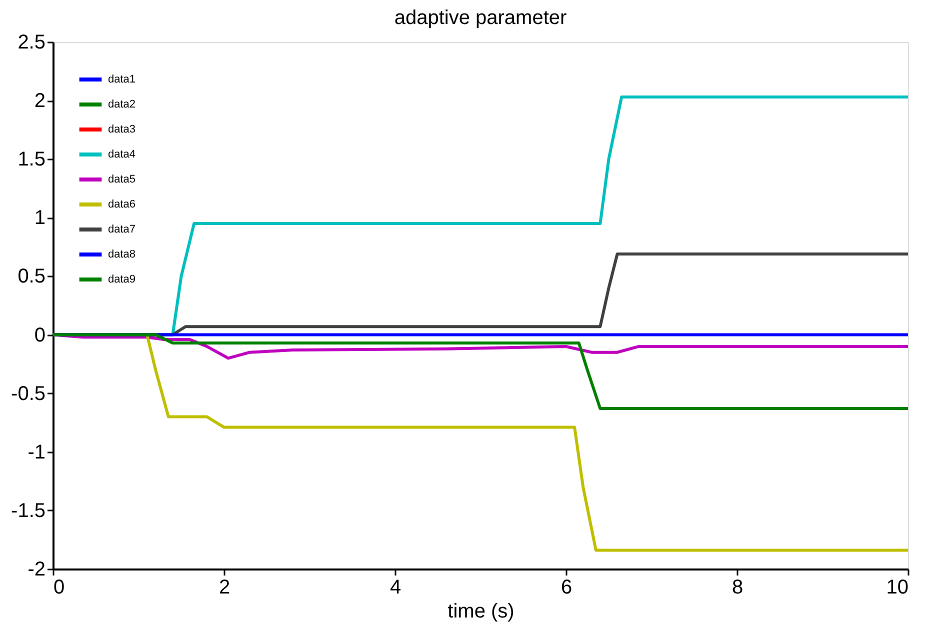  I want to click on y-tick-label: 1, so click(40, 218).